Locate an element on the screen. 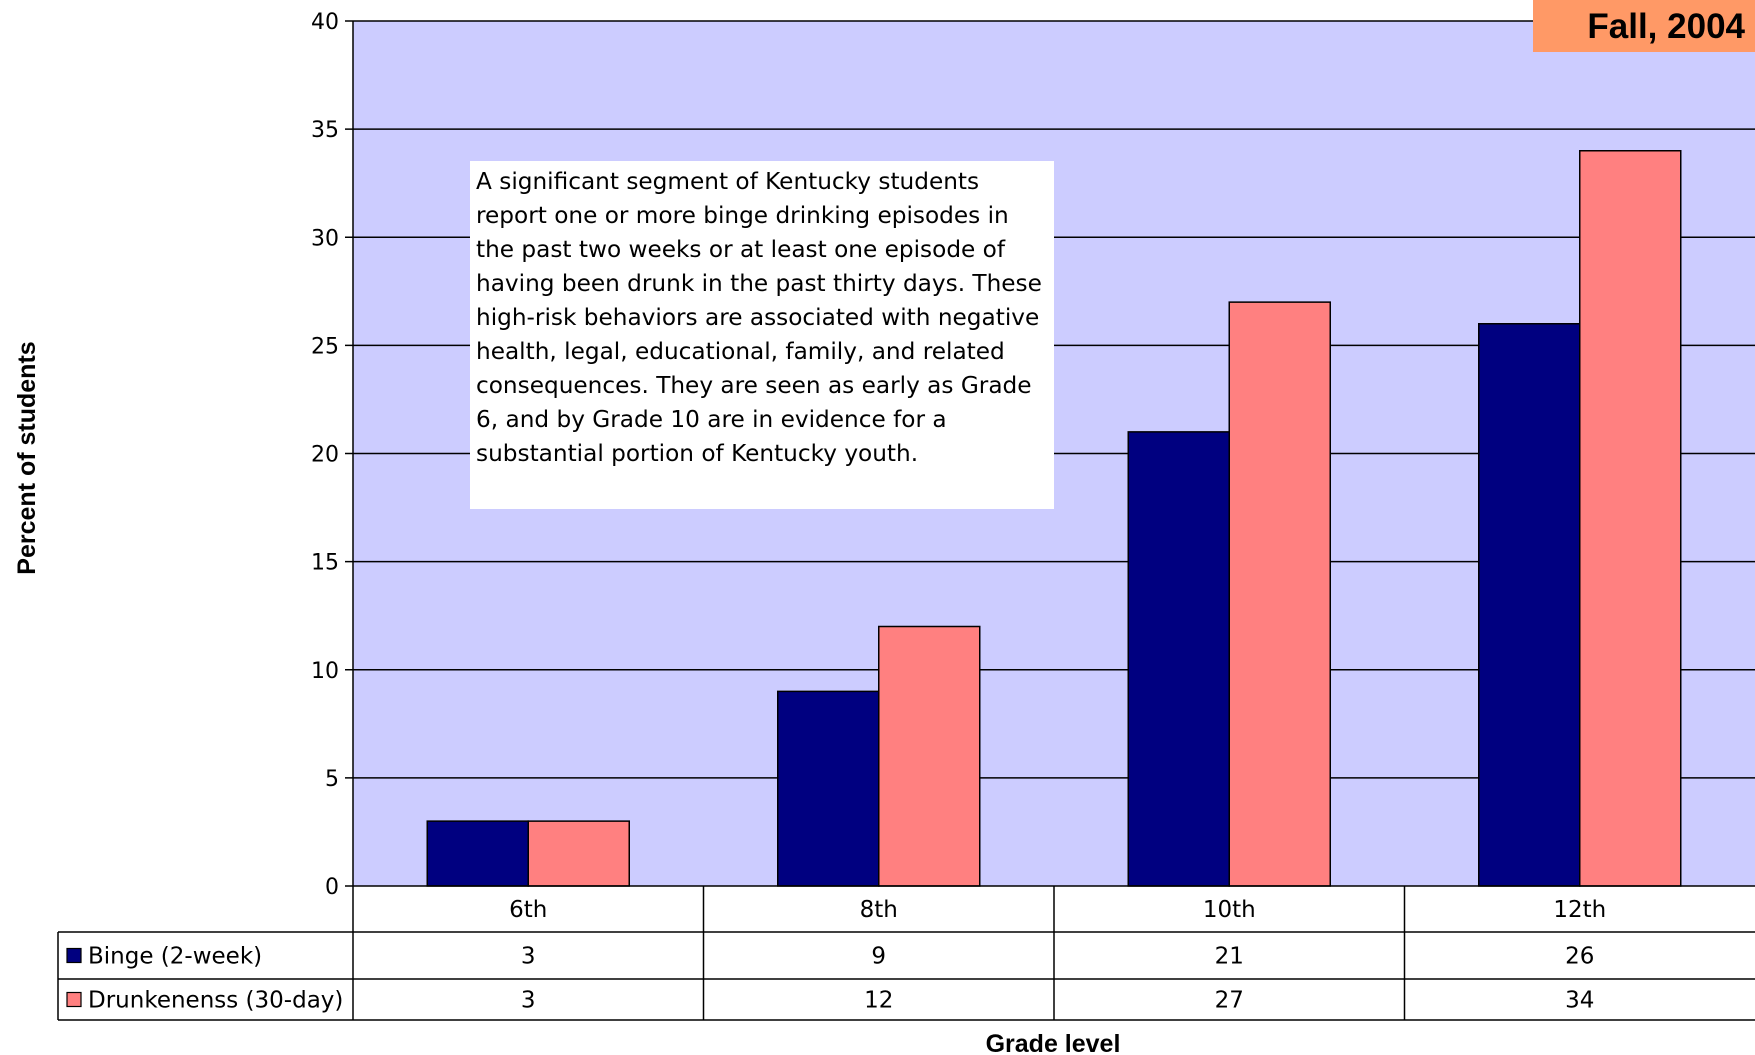 The width and height of the screenshot is (1755, 1055). series-name: Binge (2-week) is located at coordinates (175, 957).